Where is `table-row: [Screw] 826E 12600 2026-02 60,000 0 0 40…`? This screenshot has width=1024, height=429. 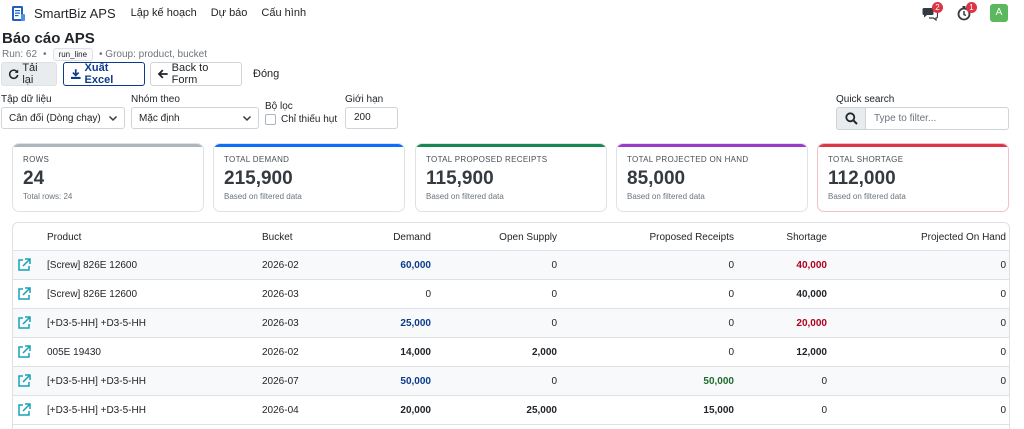 table-row: [Screw] 826E 12600 2026-02 60,000 0 0 40… is located at coordinates (511, 265).